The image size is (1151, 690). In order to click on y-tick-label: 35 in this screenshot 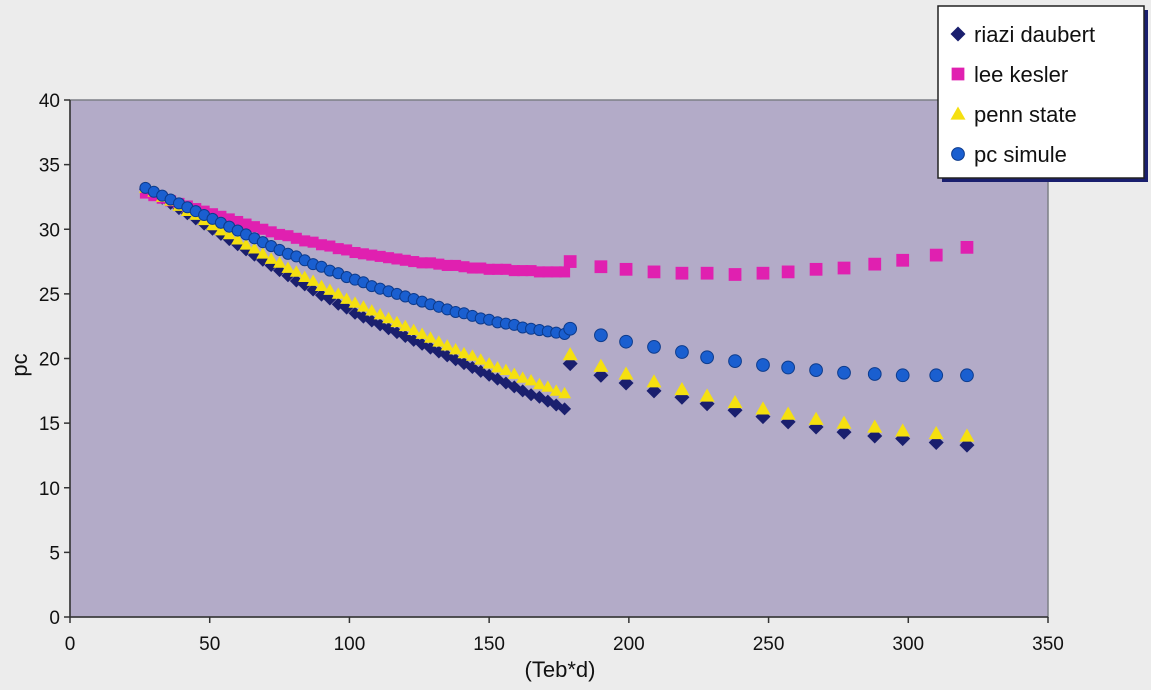, I will do `click(49, 166)`.